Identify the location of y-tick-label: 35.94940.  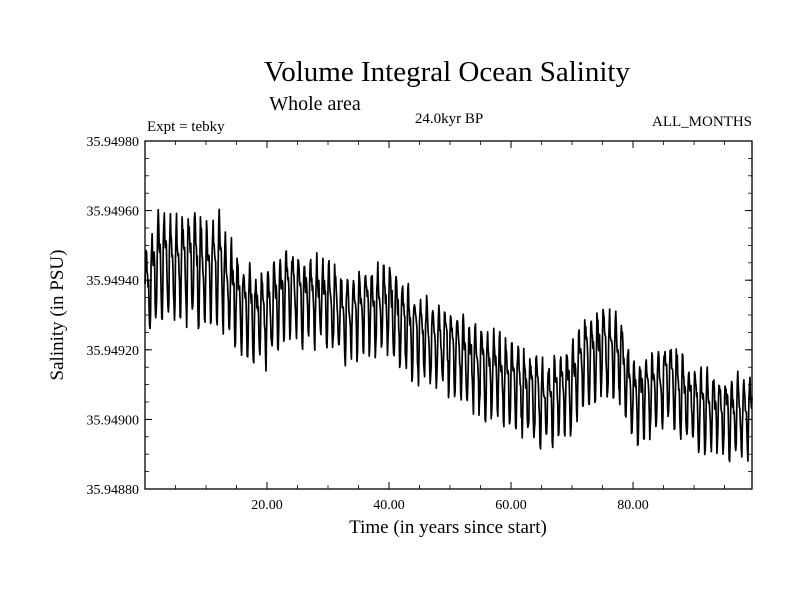
(113, 281).